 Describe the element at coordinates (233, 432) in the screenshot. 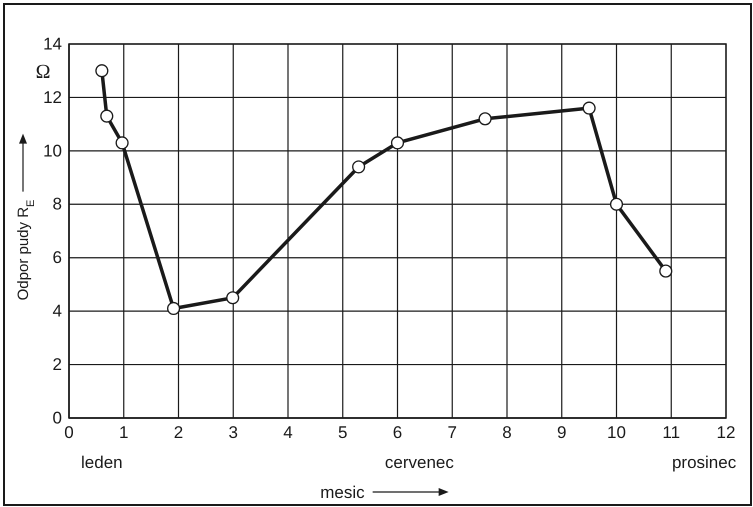

I see `x-tick-label: 3` at that location.